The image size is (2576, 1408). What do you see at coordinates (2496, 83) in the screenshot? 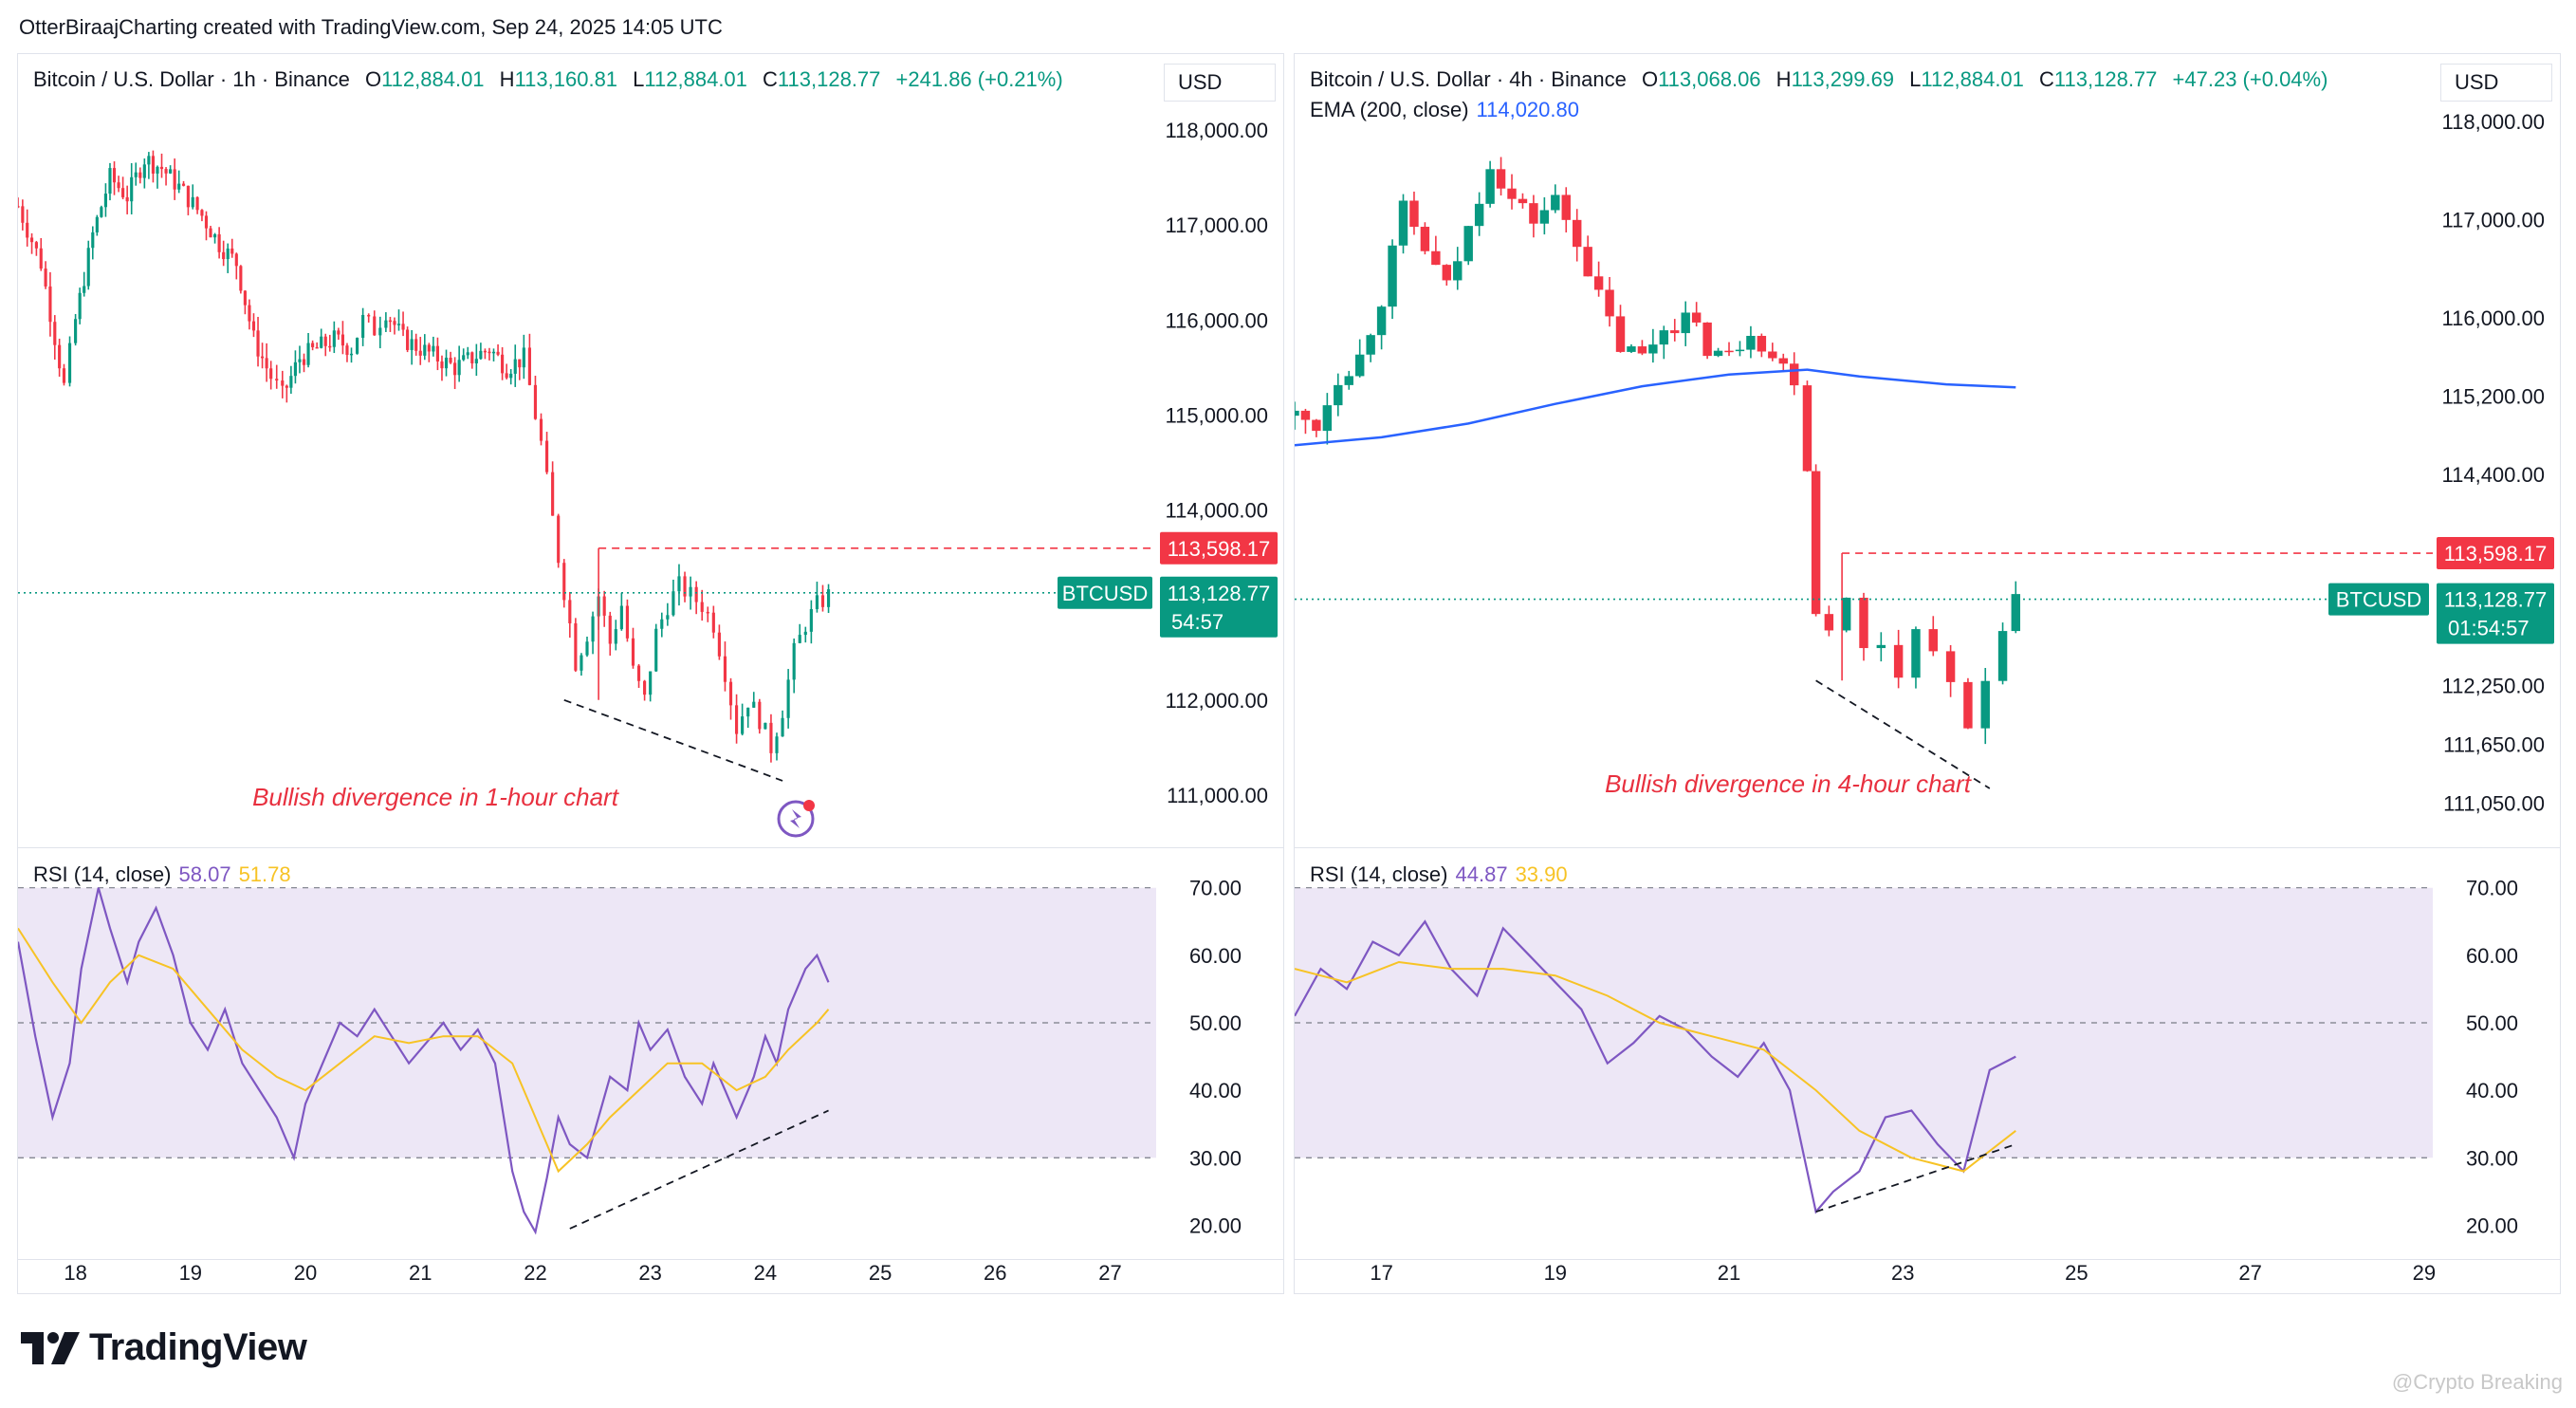
I see `right-currency-selector: USD` at bounding box center [2496, 83].